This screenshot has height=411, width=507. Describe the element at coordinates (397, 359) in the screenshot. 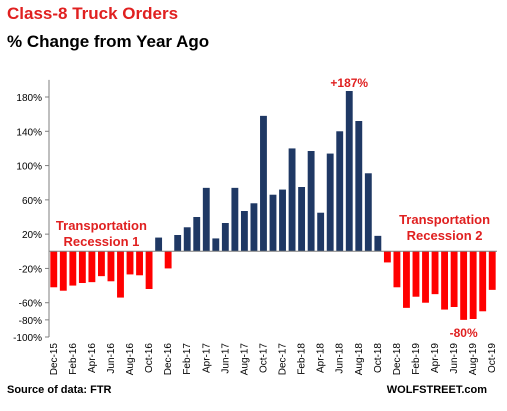

I see `x-tick-label: Dec-18` at that location.